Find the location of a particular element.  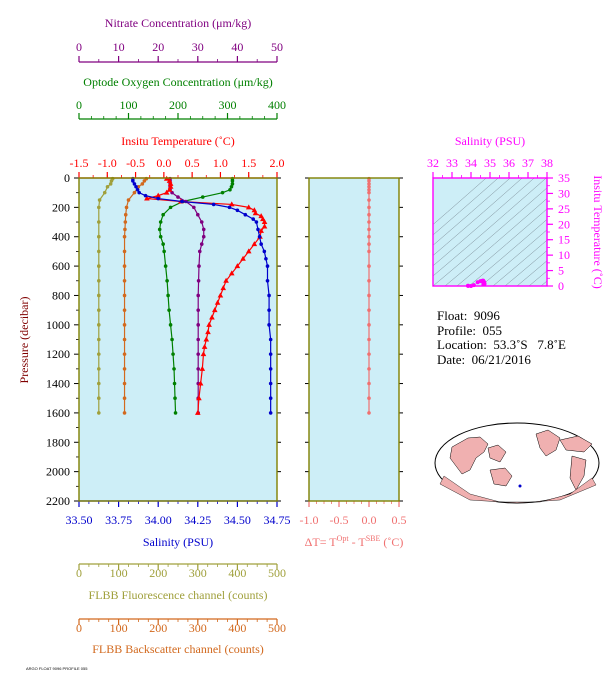

delta-t-plot-frame is located at coordinates (354, 339).